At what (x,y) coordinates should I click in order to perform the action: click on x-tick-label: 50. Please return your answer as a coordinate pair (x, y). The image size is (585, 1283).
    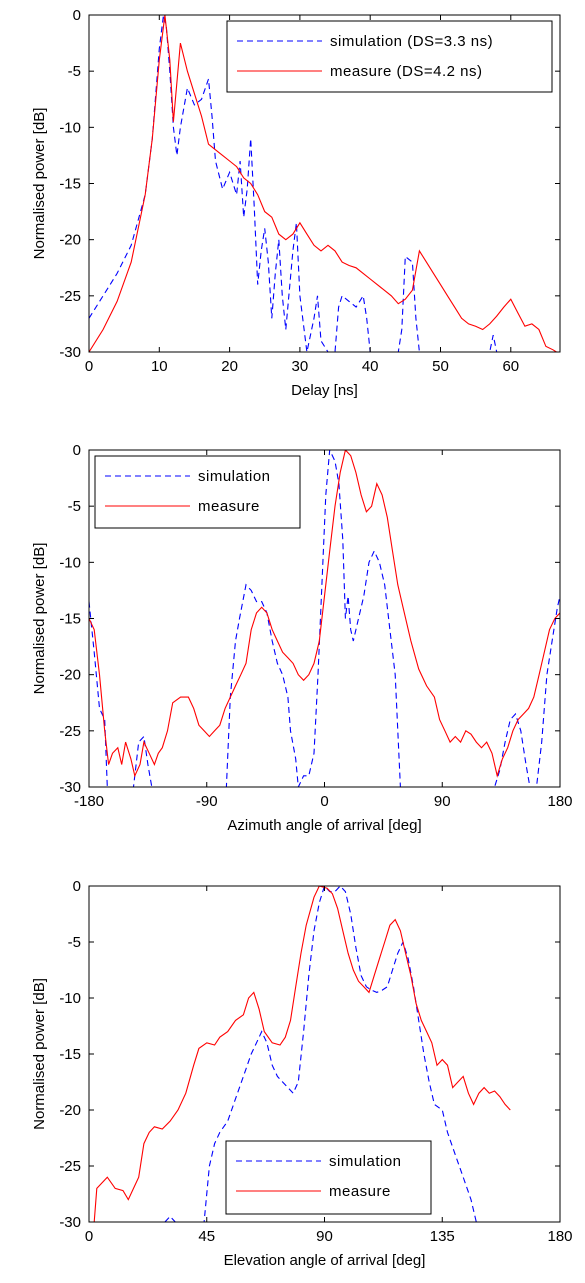
    Looking at the image, I should click on (440, 366).